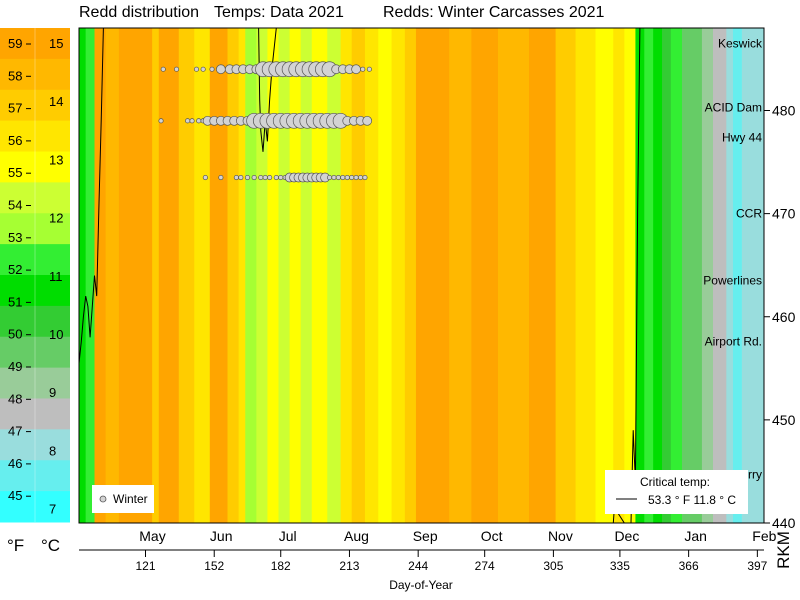 The image size is (800, 600). What do you see at coordinates (15, 545) in the screenshot?
I see `fahrenheit-unit-label: °F` at bounding box center [15, 545].